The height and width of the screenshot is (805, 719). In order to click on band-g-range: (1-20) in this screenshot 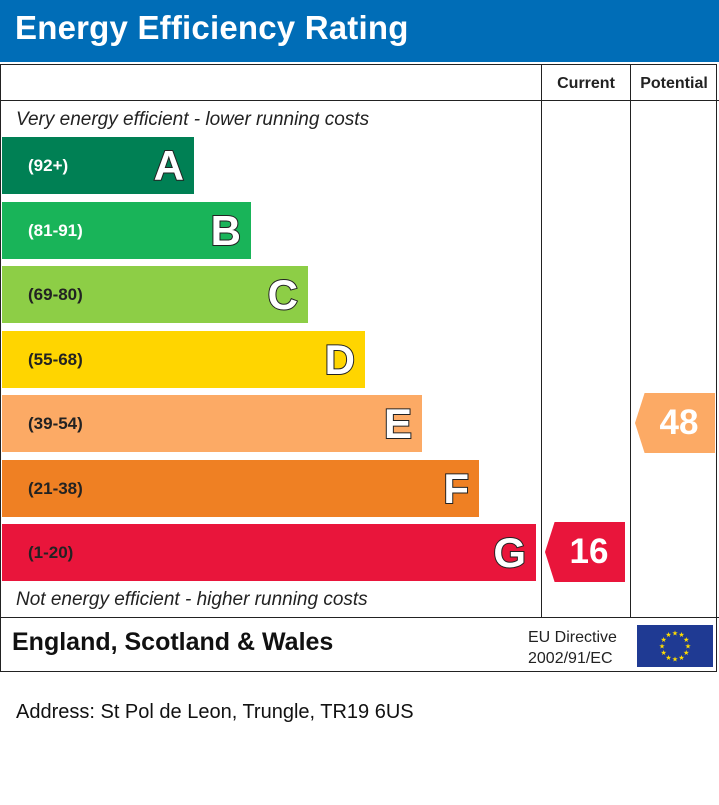, I will do `click(51, 552)`.